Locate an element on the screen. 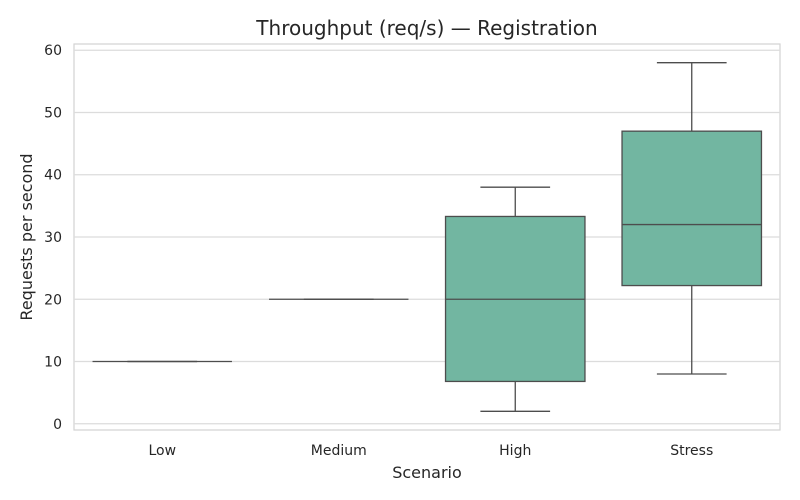  box-stress is located at coordinates (692, 218).